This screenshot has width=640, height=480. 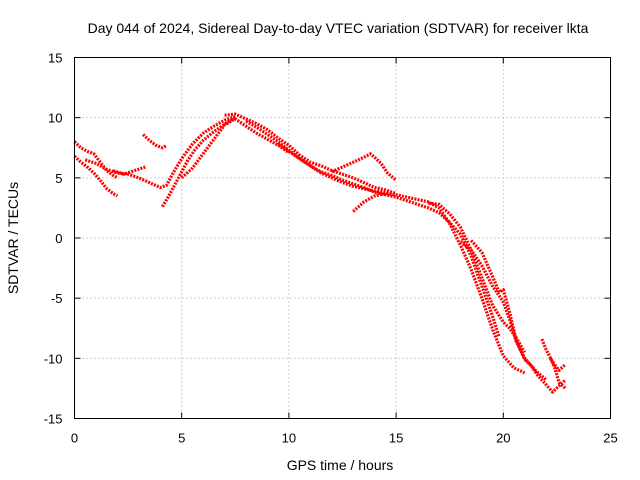 What do you see at coordinates (58, 238) in the screenshot?
I see `y-tick-label: 0` at bounding box center [58, 238].